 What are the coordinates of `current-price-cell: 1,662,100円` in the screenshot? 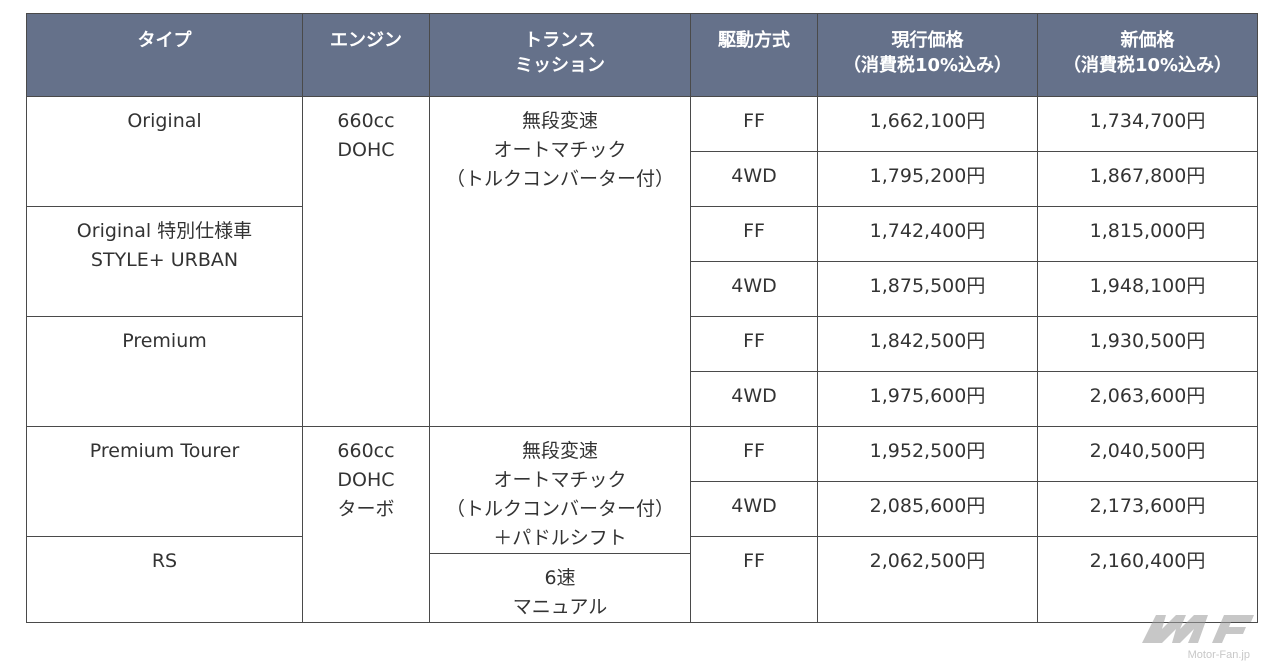 It's located at (927, 124).